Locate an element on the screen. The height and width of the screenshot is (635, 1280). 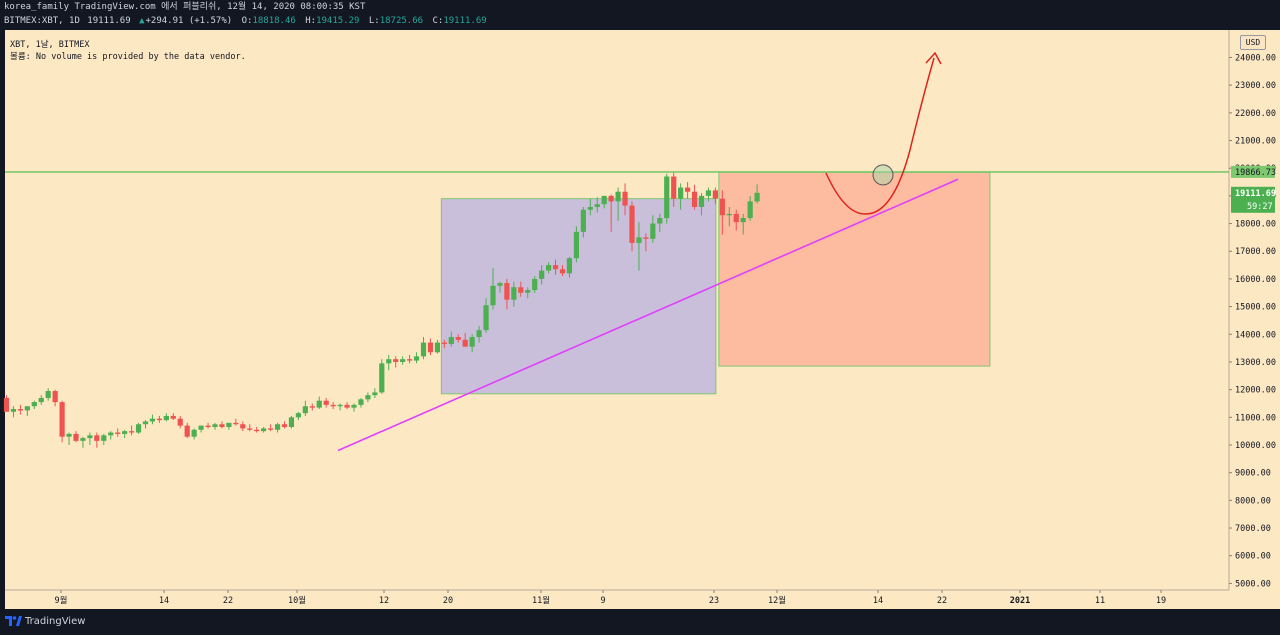
currency-button: USD is located at coordinates (1253, 42).